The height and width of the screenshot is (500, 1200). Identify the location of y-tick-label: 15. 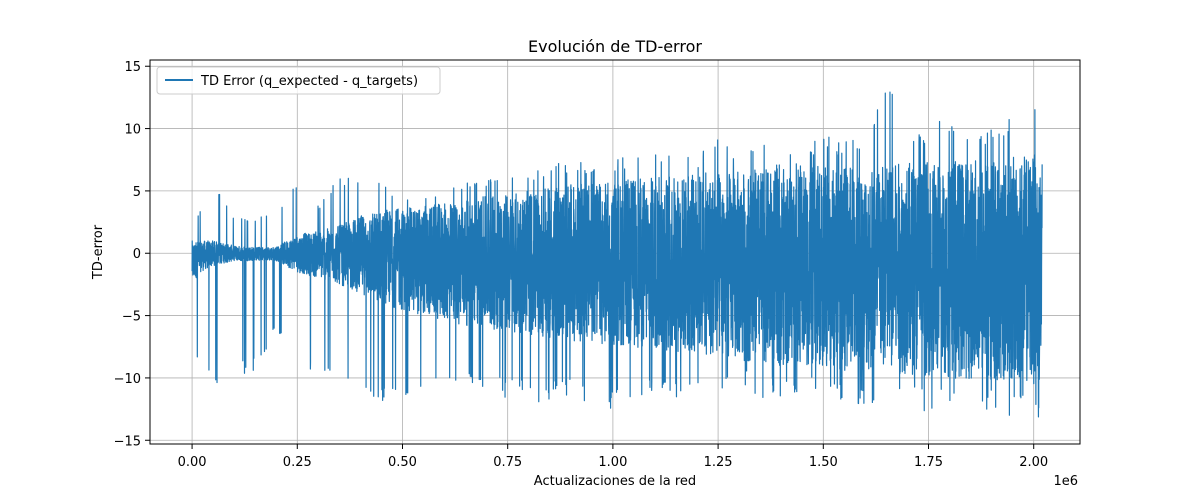
(132, 67).